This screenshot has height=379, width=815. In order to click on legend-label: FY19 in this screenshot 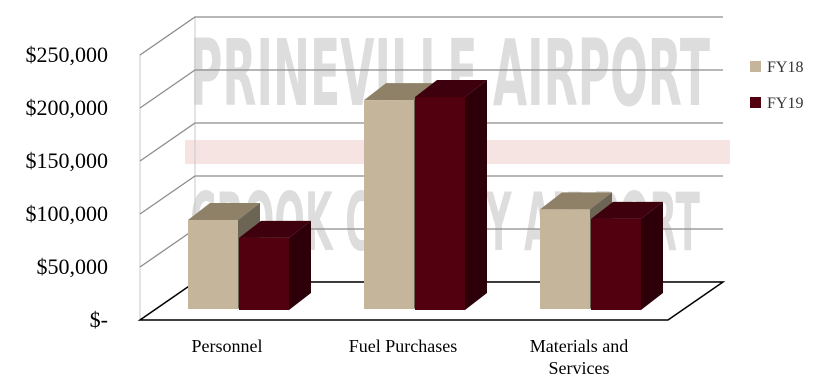, I will do `click(785, 103)`.